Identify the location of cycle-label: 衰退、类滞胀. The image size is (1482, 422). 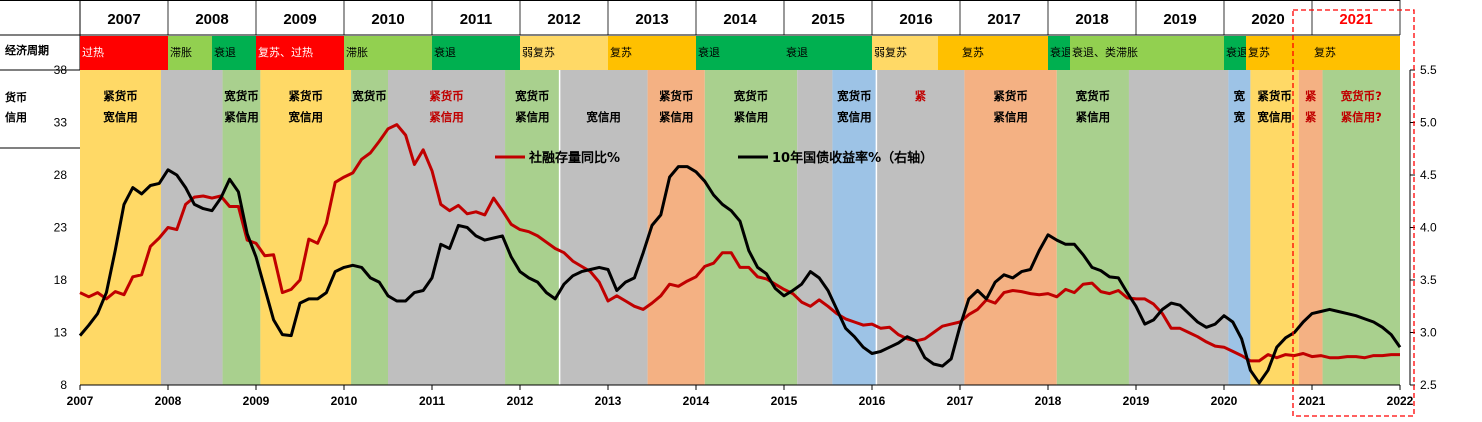
(1105, 52).